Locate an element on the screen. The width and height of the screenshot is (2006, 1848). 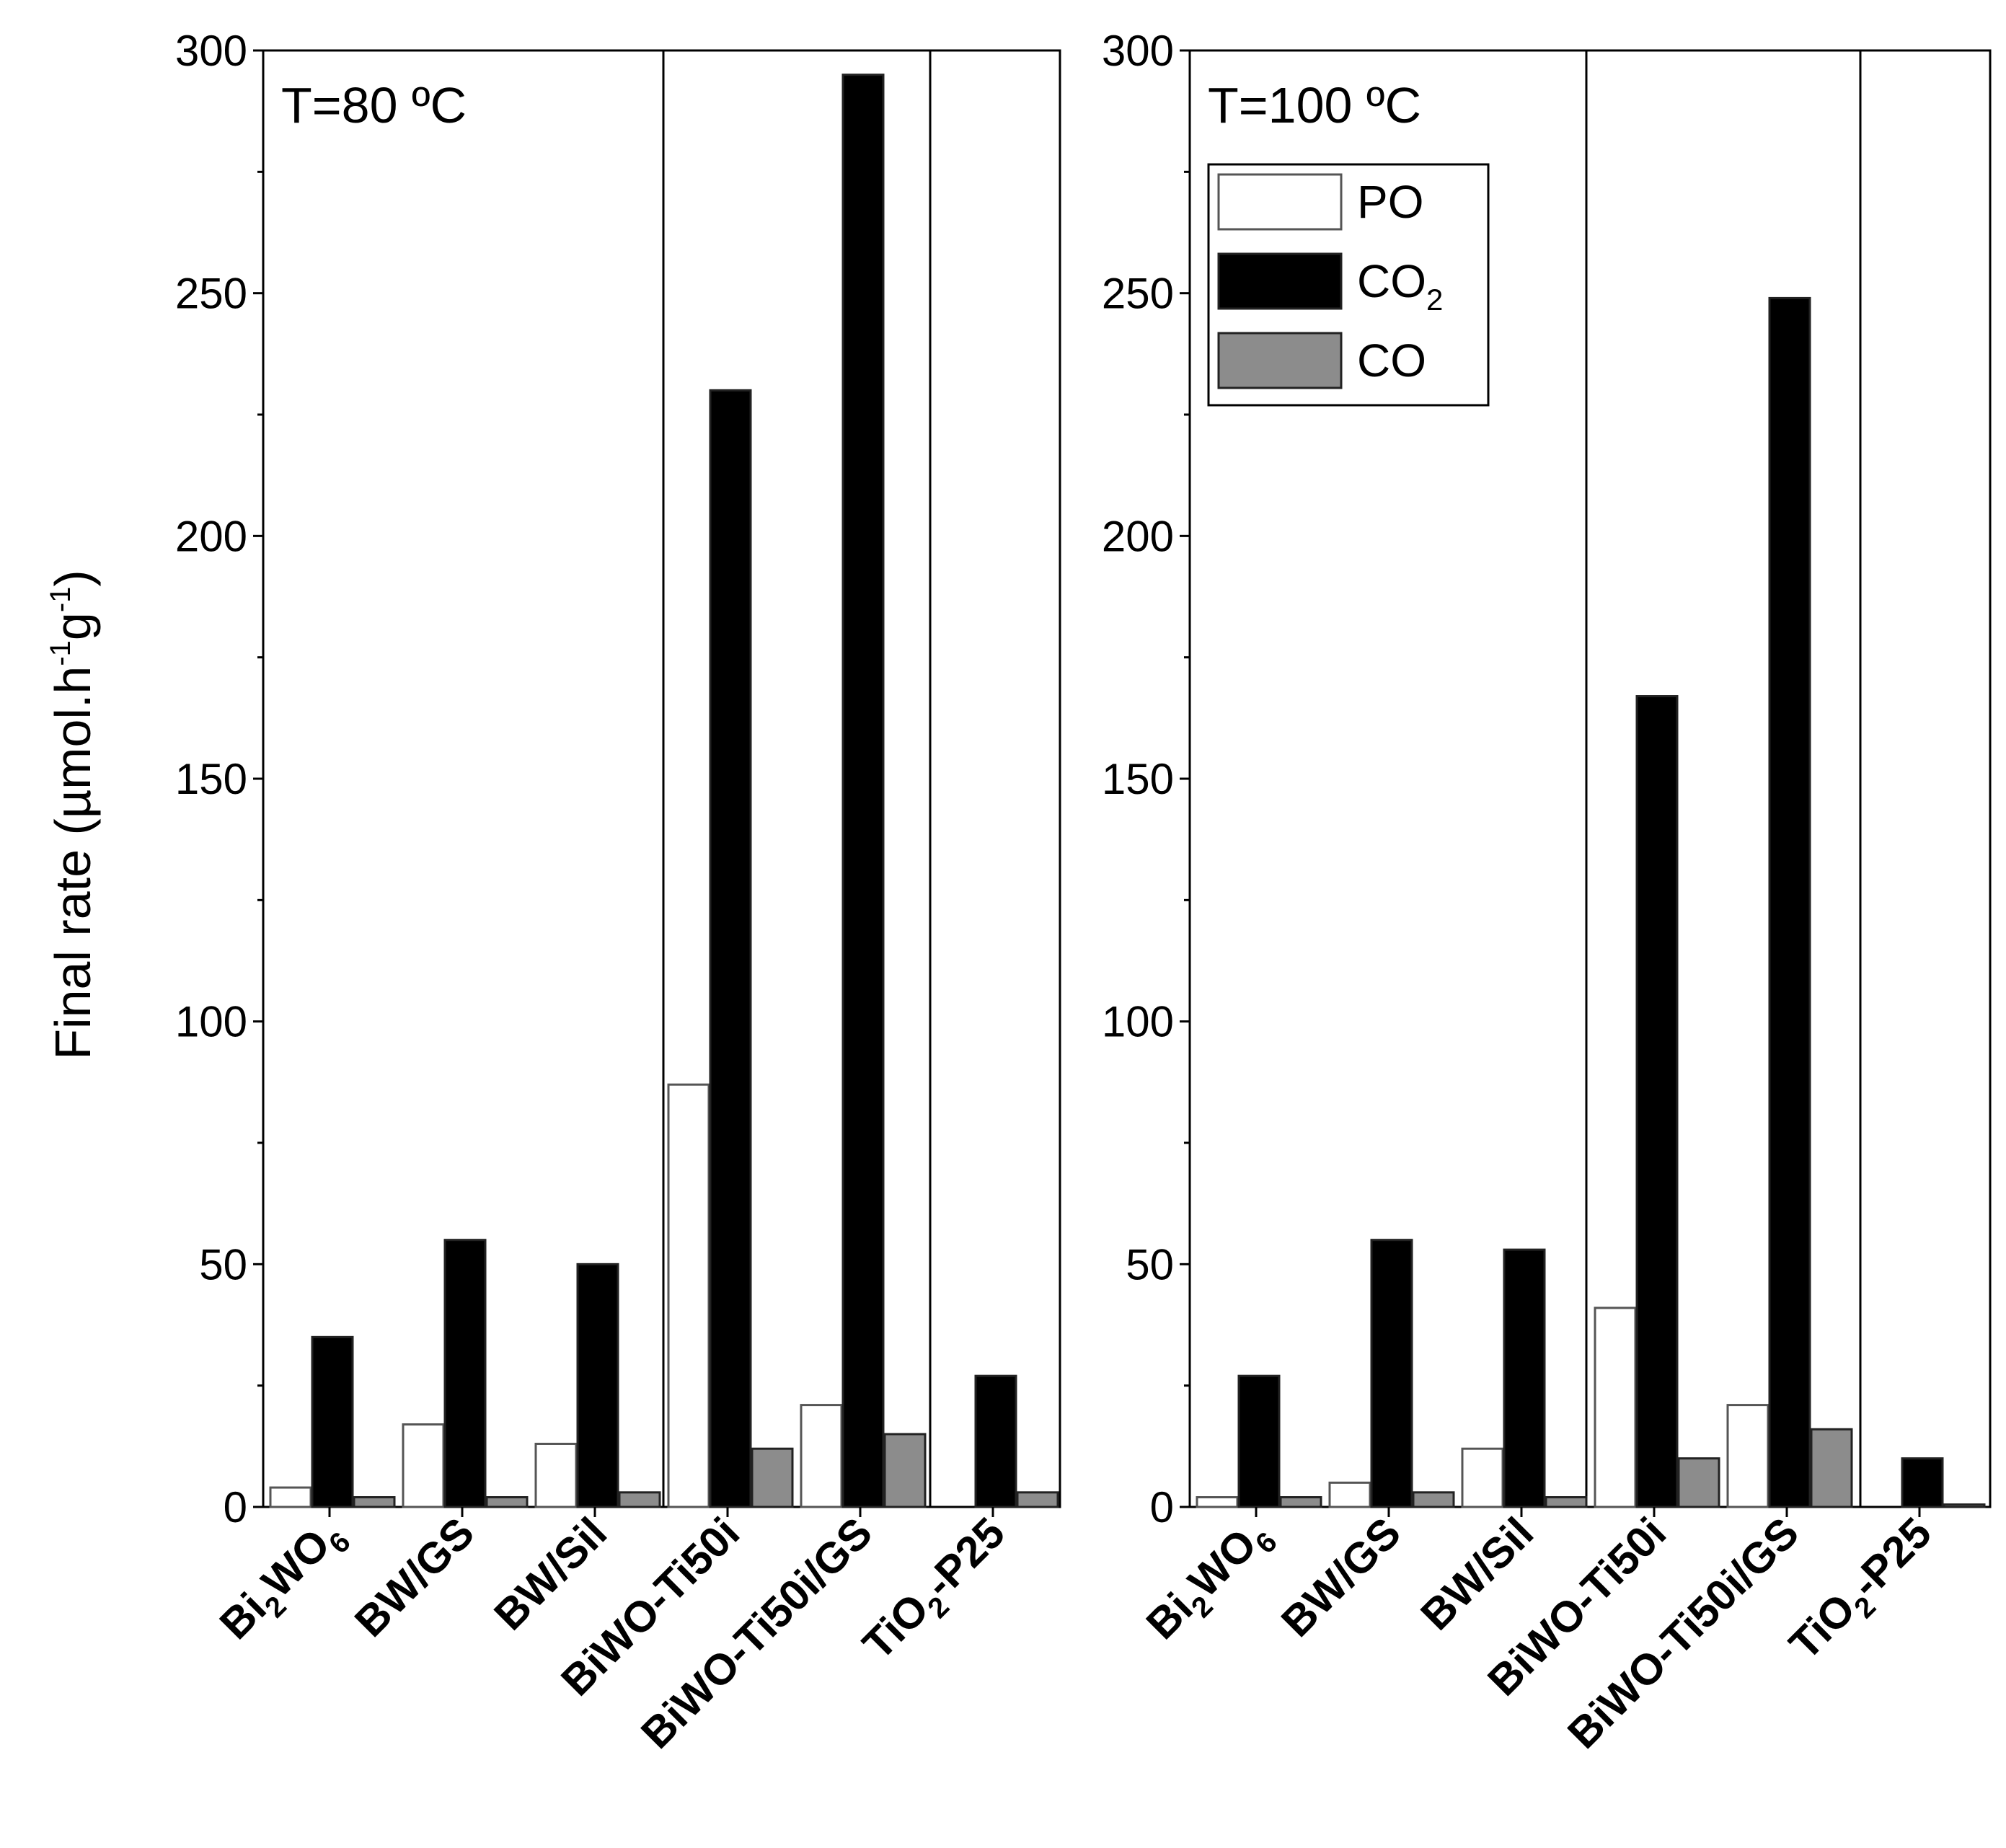
y-axis-title-main: Final rate (µmol.h is located at coordinates (73, 863).